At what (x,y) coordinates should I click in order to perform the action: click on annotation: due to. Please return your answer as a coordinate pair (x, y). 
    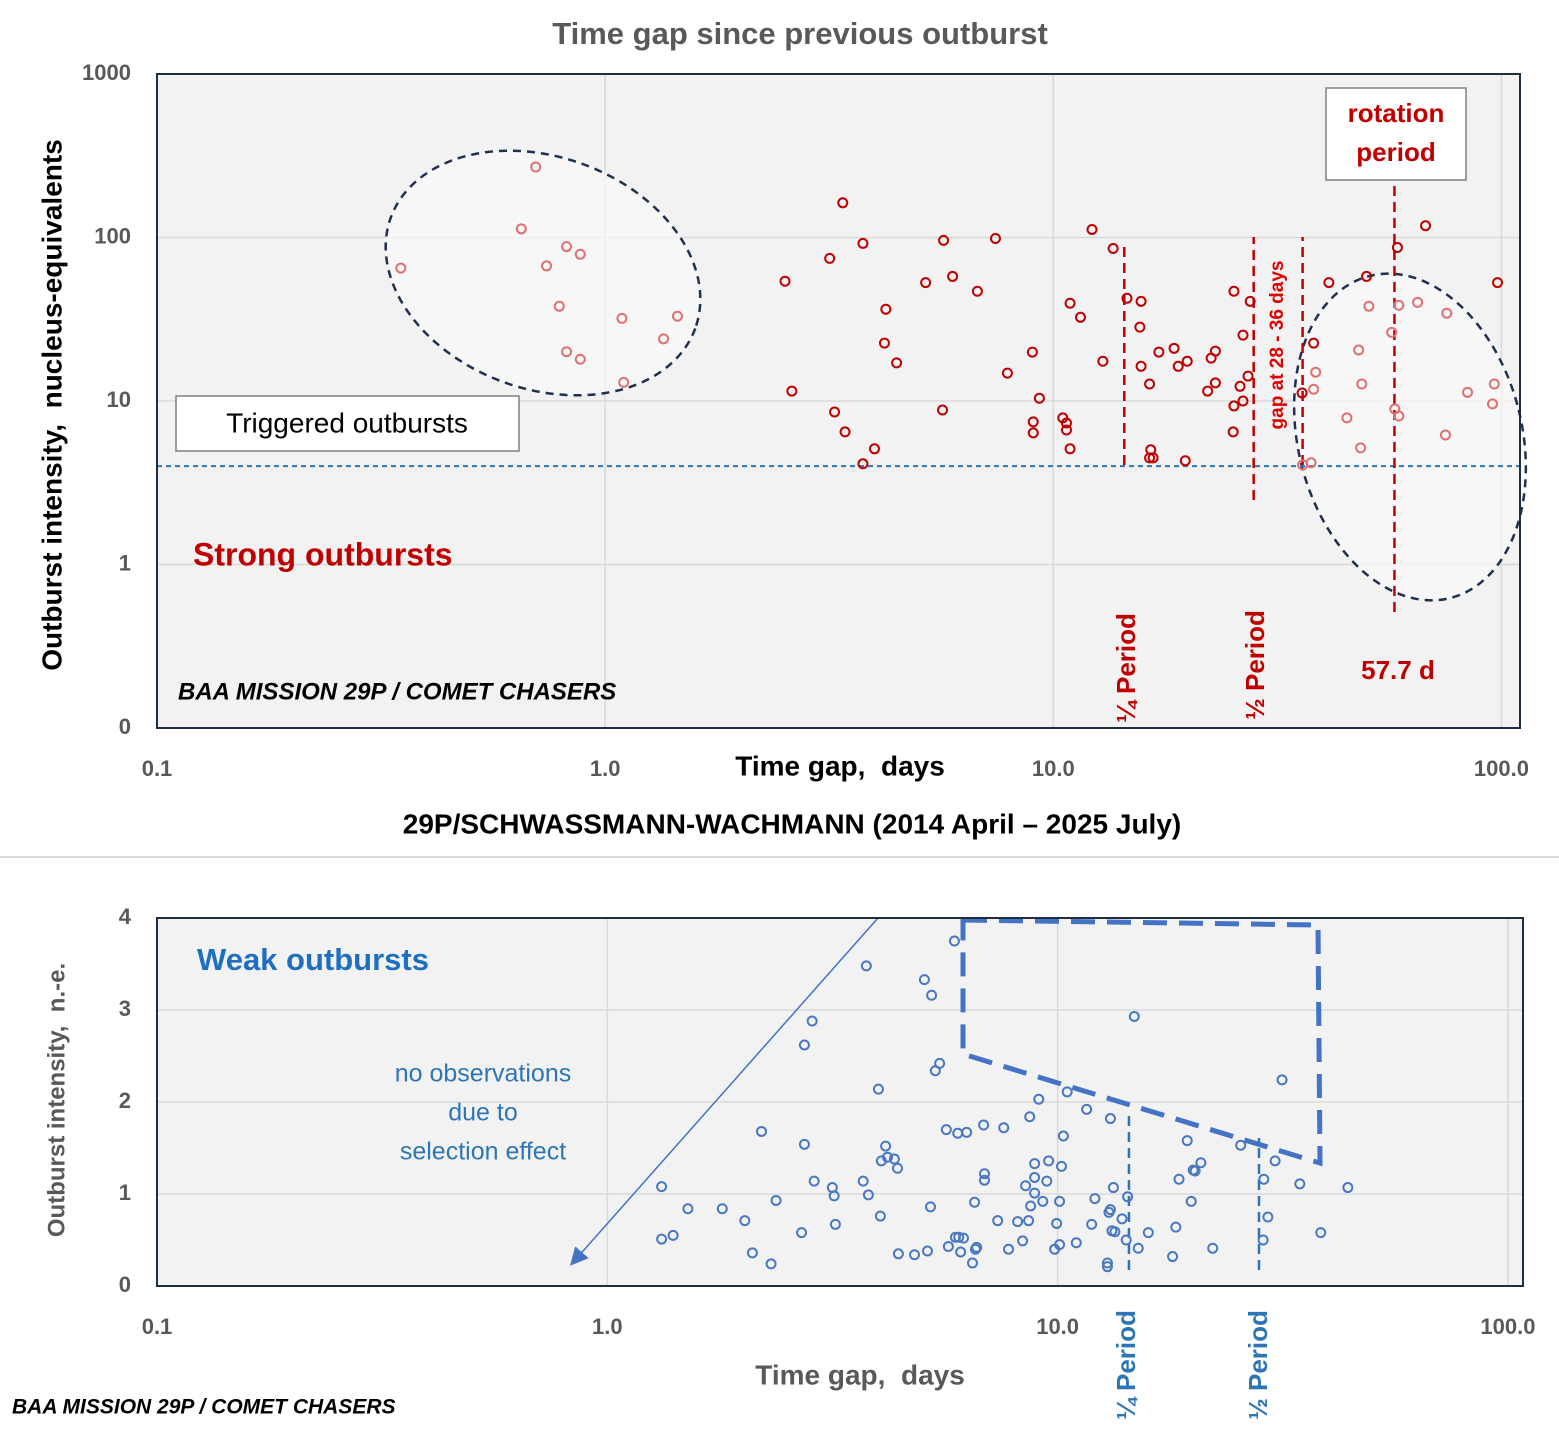
    Looking at the image, I should click on (483, 1113).